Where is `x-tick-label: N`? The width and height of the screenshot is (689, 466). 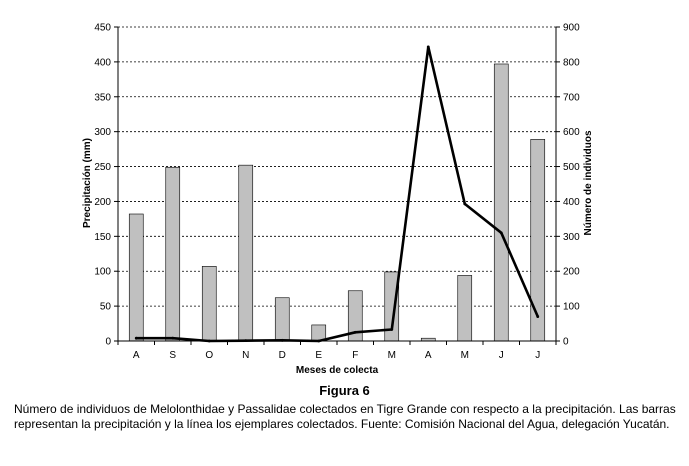 x-tick-label: N is located at coordinates (245, 355).